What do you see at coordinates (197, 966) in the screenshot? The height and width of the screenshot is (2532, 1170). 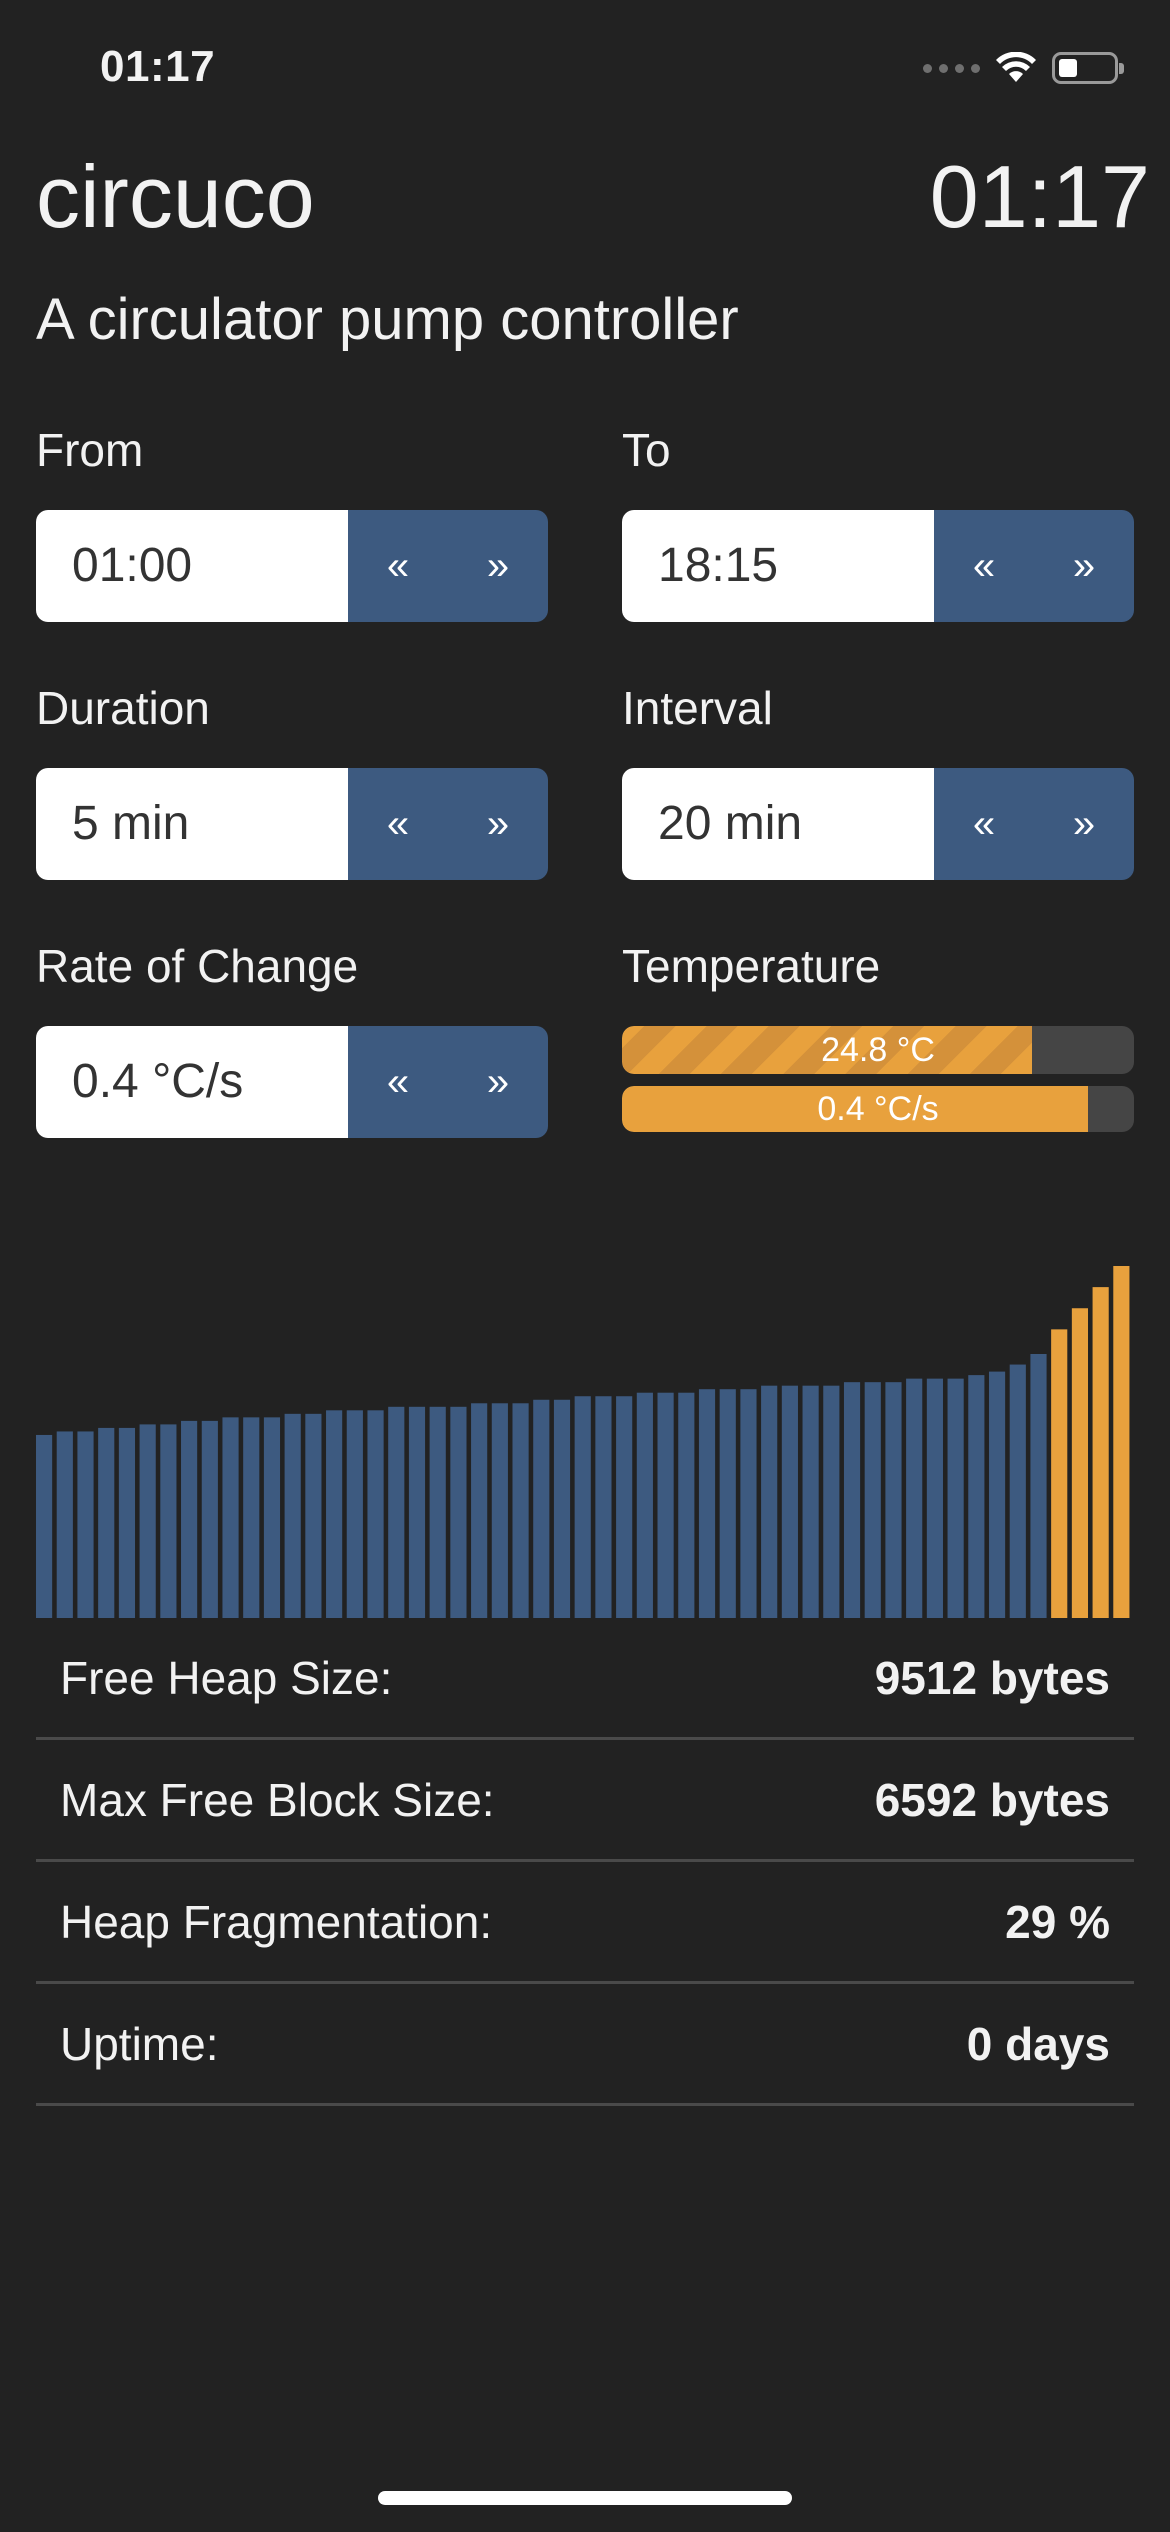 I see `rate-label: Rate of Change` at bounding box center [197, 966].